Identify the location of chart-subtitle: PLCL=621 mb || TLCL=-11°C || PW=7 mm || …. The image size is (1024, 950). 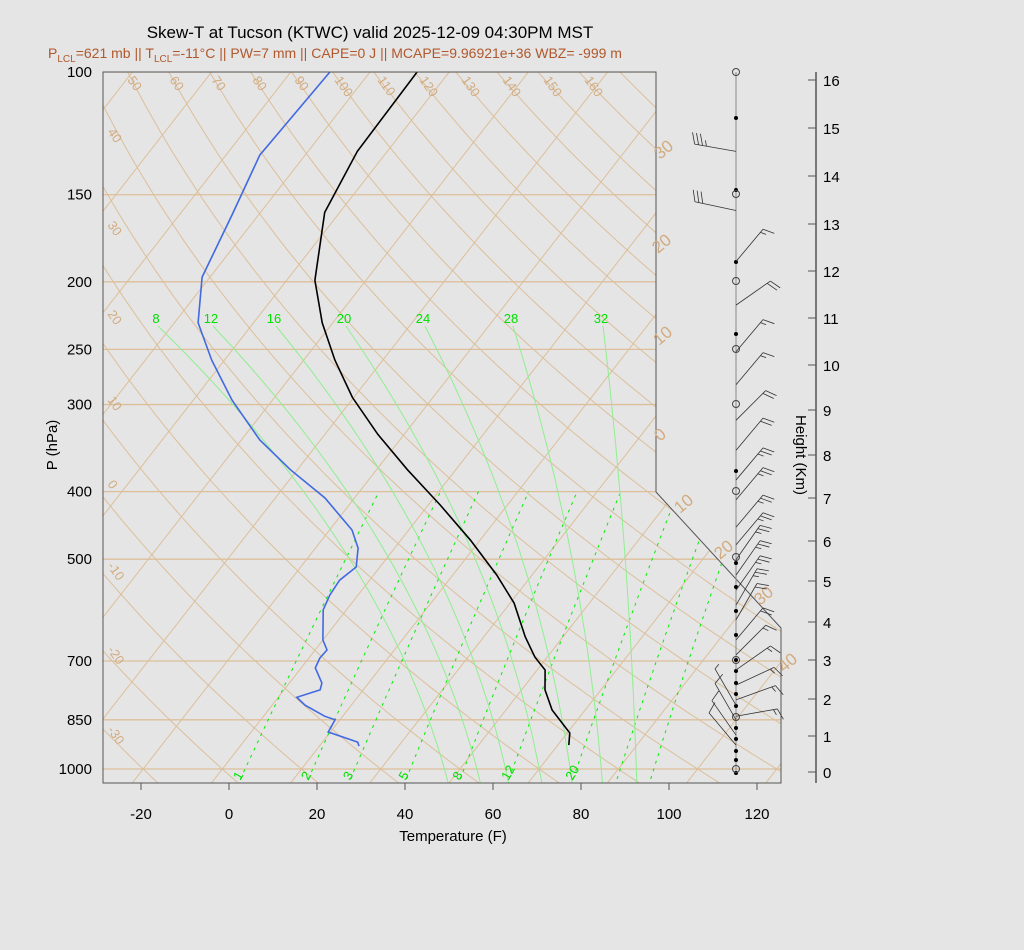
(335, 55).